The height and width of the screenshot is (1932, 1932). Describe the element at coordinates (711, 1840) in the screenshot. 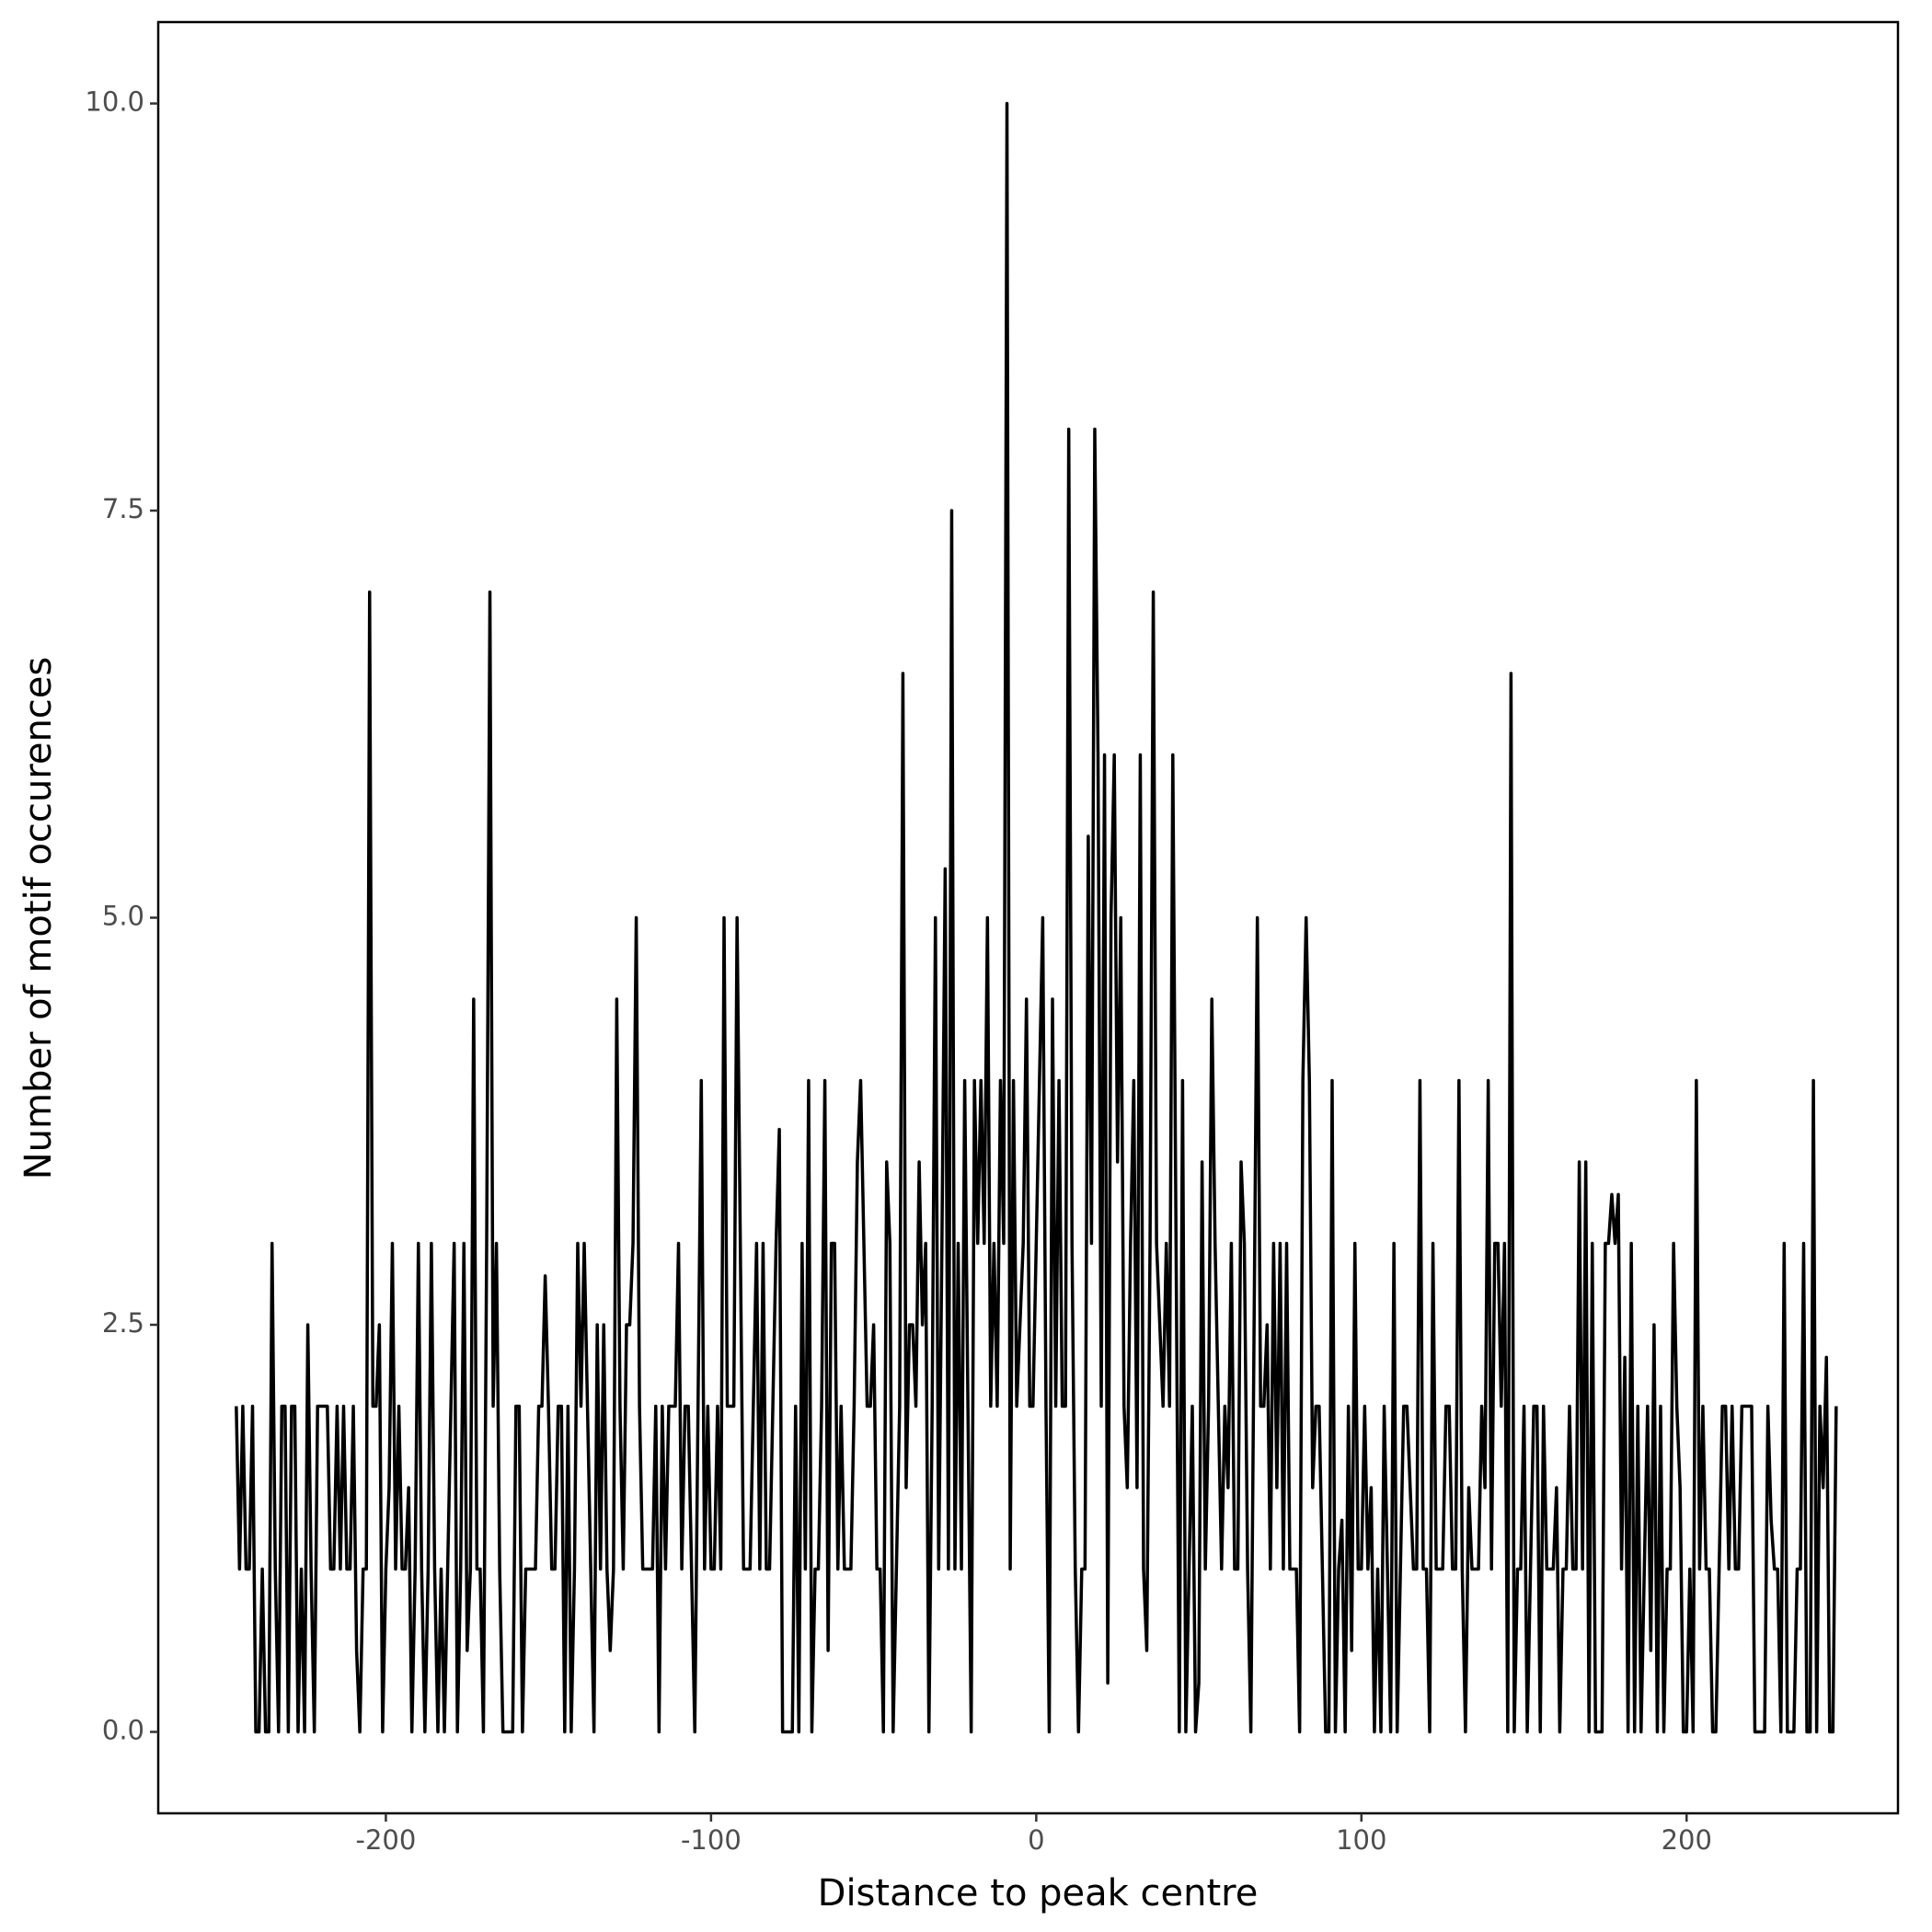

I see `x-tick-label: -100` at that location.